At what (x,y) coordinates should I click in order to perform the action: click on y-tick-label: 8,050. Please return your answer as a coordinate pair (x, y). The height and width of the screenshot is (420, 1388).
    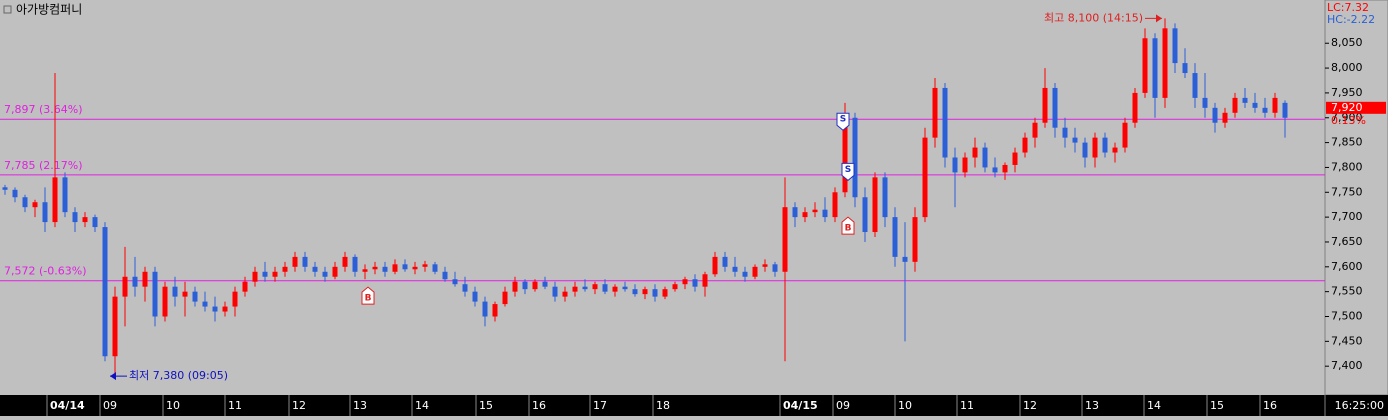
    Looking at the image, I should click on (1347, 42).